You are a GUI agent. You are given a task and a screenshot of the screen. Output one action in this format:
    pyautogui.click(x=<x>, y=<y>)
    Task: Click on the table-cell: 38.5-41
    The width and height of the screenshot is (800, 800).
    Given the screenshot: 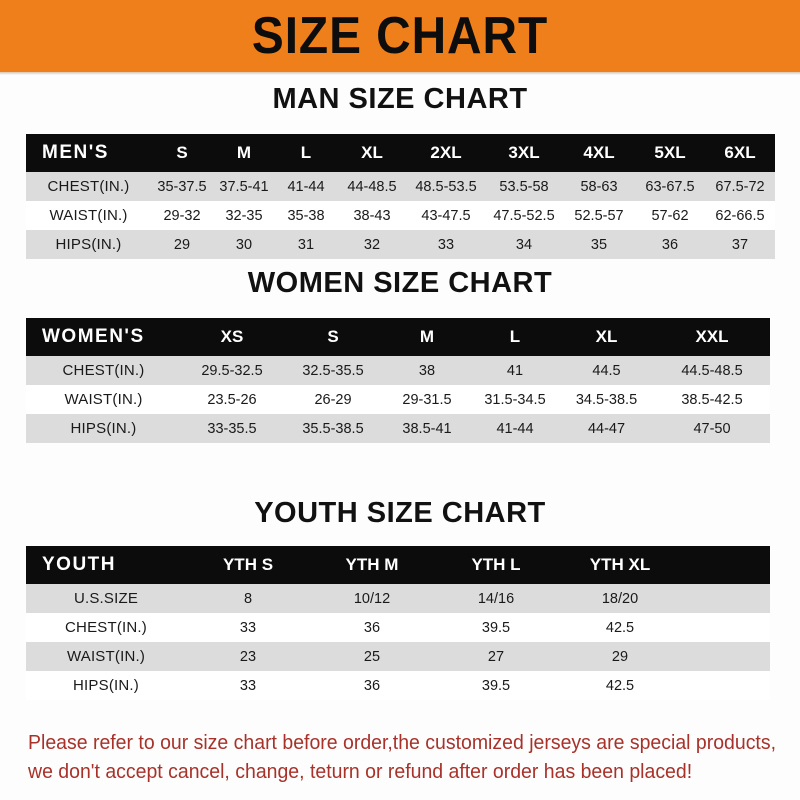 What is the action you would take?
    pyautogui.click(x=427, y=428)
    